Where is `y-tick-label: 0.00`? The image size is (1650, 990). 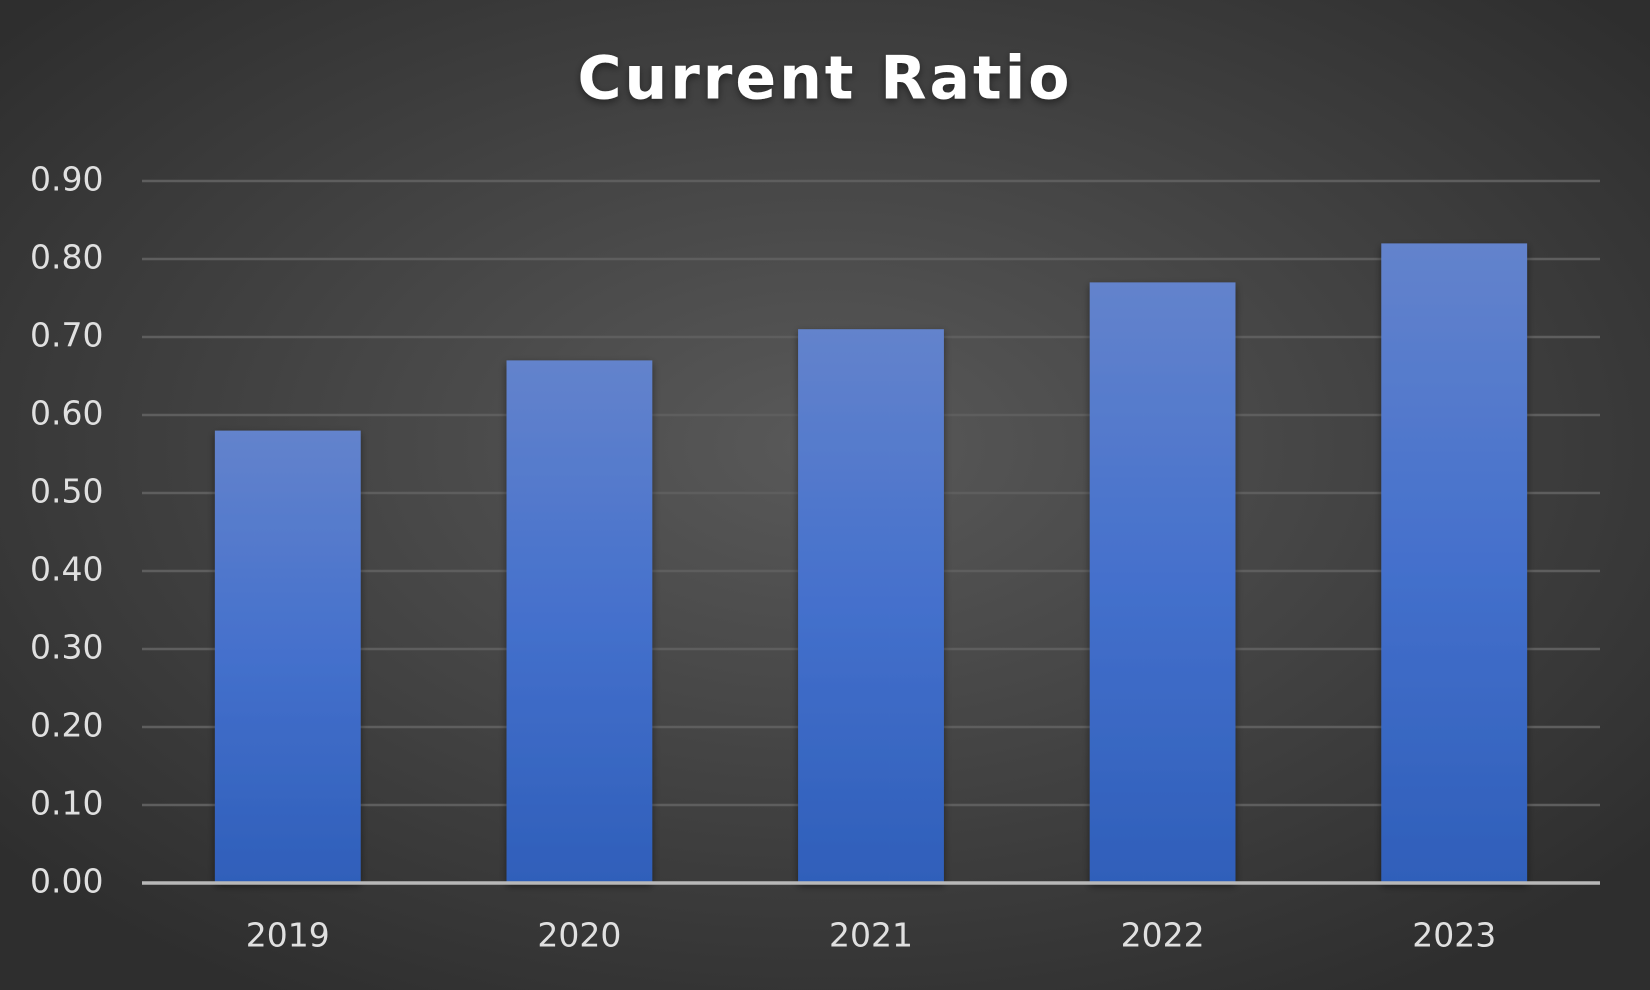
y-tick-label: 0.00 is located at coordinates (66, 881).